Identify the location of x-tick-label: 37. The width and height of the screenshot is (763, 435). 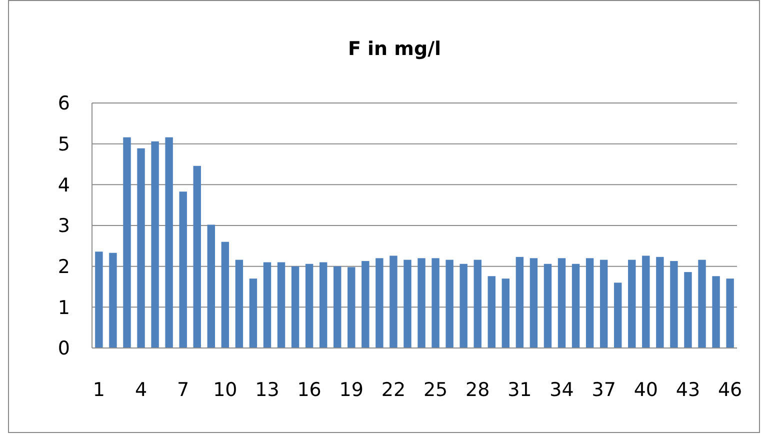
(604, 390).